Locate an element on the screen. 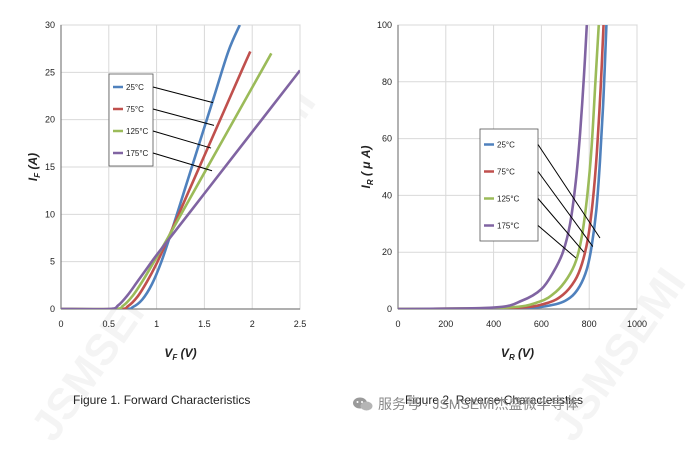 This screenshot has height=450, width=696. watermark-text: 服务号 · JSMSEMI杰盛微半导体 is located at coordinates (478, 404).